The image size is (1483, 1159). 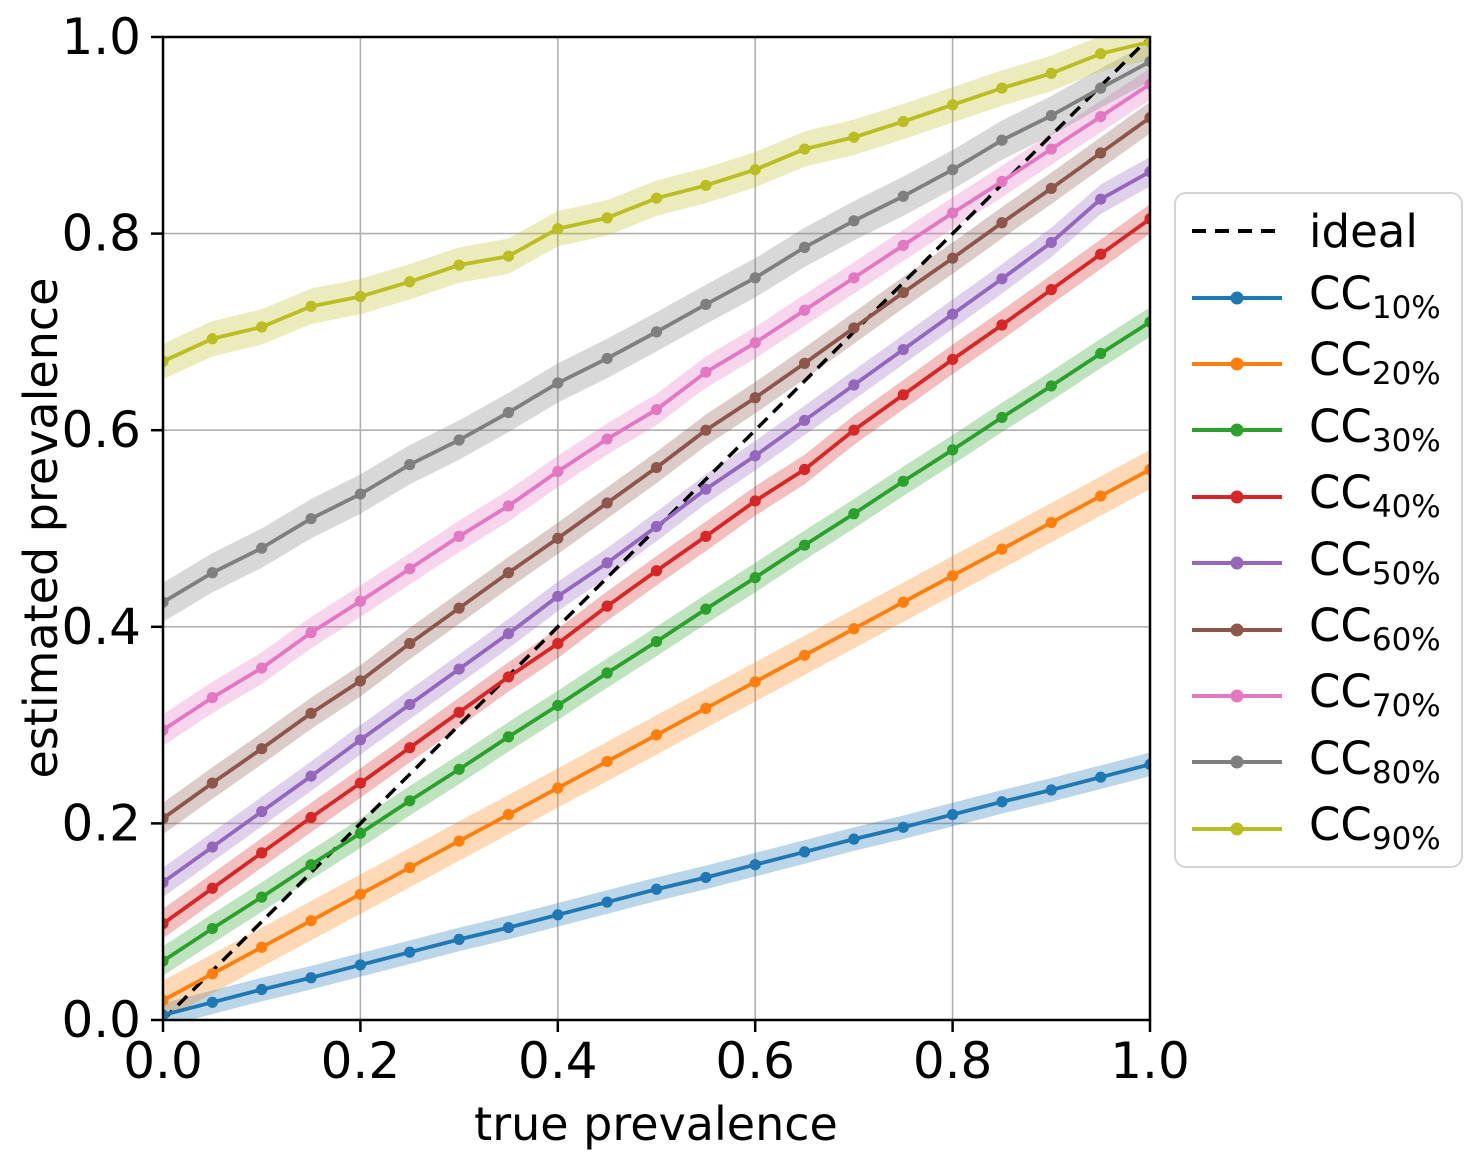 I want to click on legend-label-CC_30%: CC30%, so click(x=1375, y=429).